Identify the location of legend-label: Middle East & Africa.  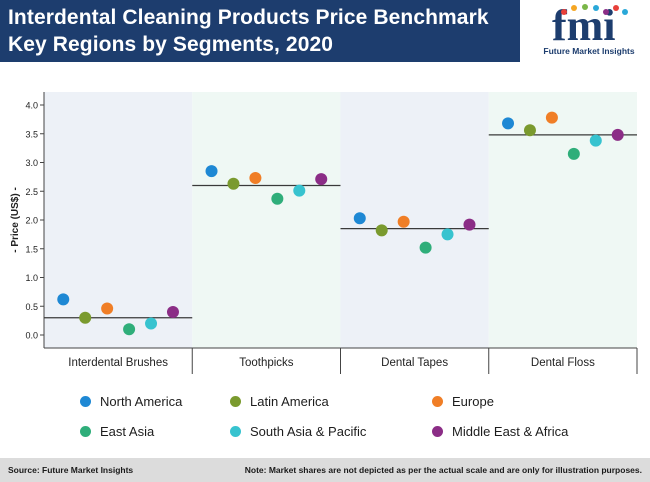
(510, 431).